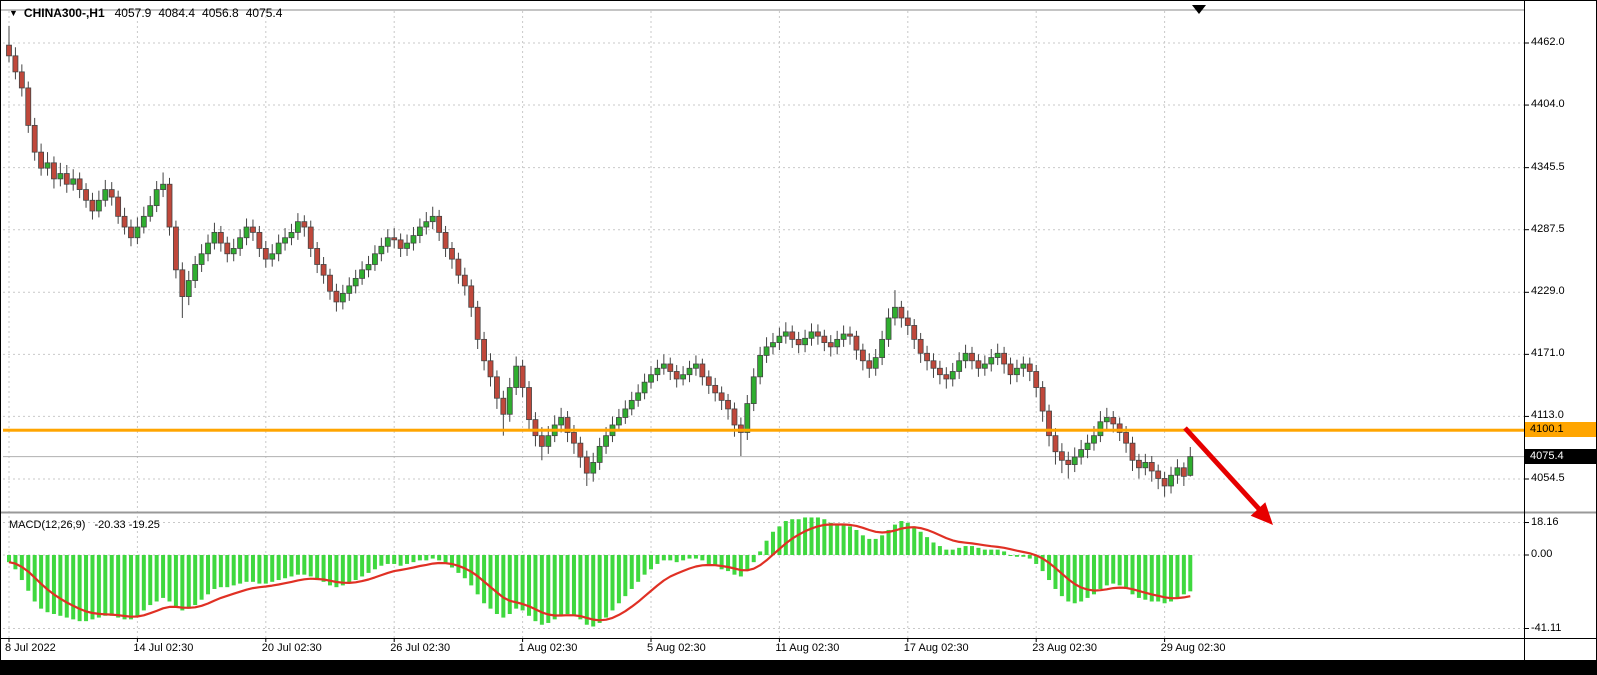 This screenshot has width=1597, height=675. Describe the element at coordinates (599, 572) in the screenshot. I see `macd-signal-line` at that location.